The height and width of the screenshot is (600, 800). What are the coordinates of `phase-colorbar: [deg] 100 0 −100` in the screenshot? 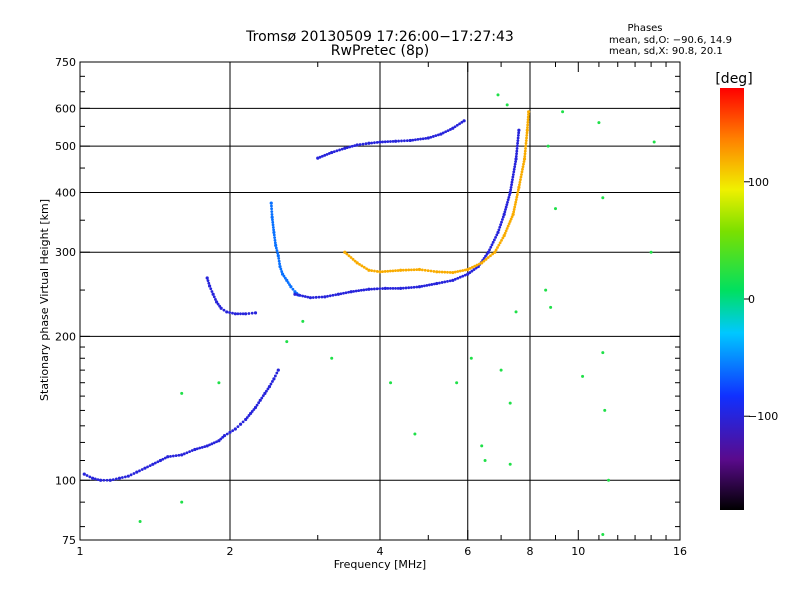 It's located at (746, 290).